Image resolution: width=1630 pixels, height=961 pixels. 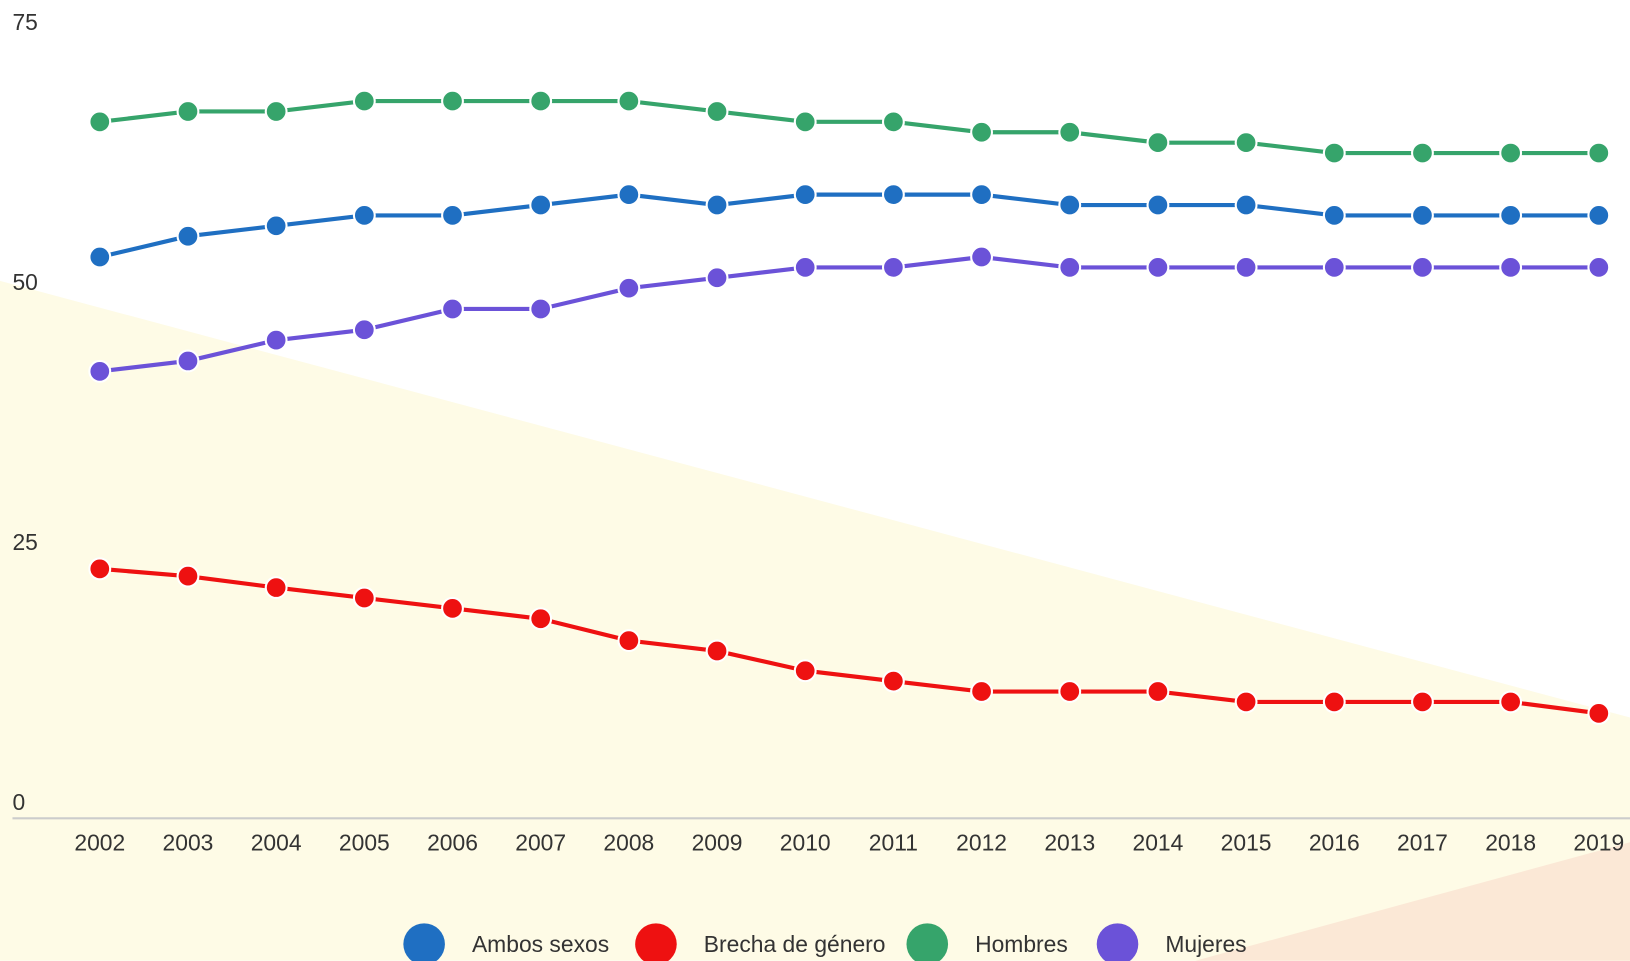 I want to click on x-tick-label: 2019, so click(x=1598, y=842).